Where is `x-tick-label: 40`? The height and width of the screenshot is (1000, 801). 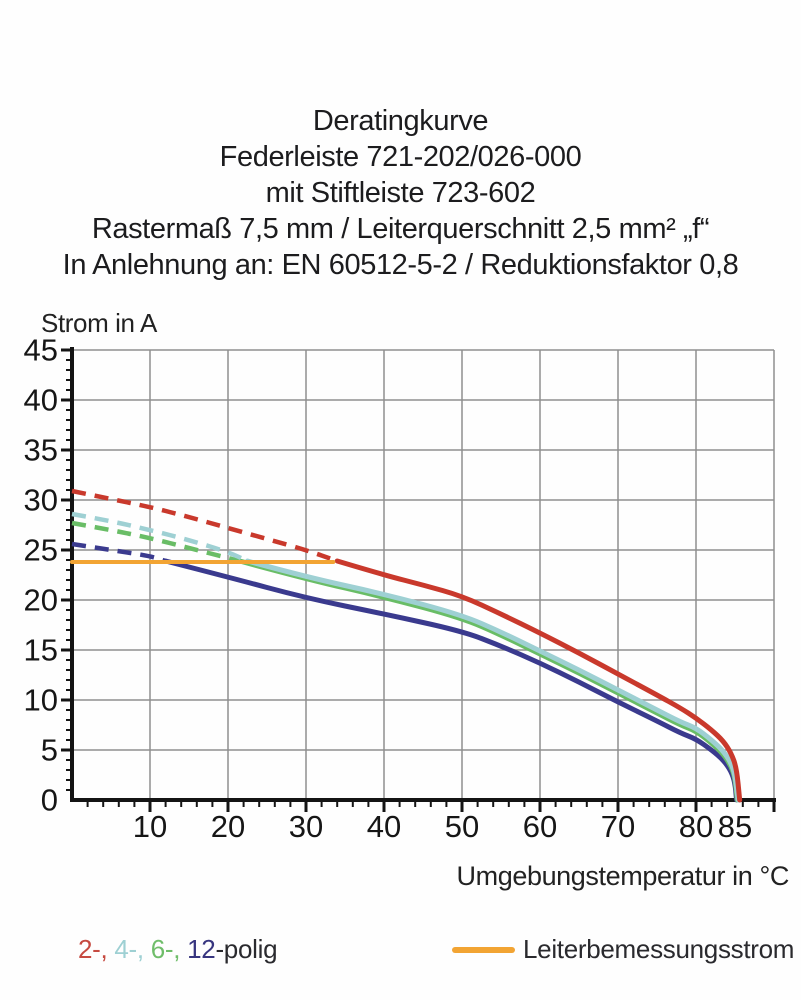 x-tick-label: 40 is located at coordinates (384, 826).